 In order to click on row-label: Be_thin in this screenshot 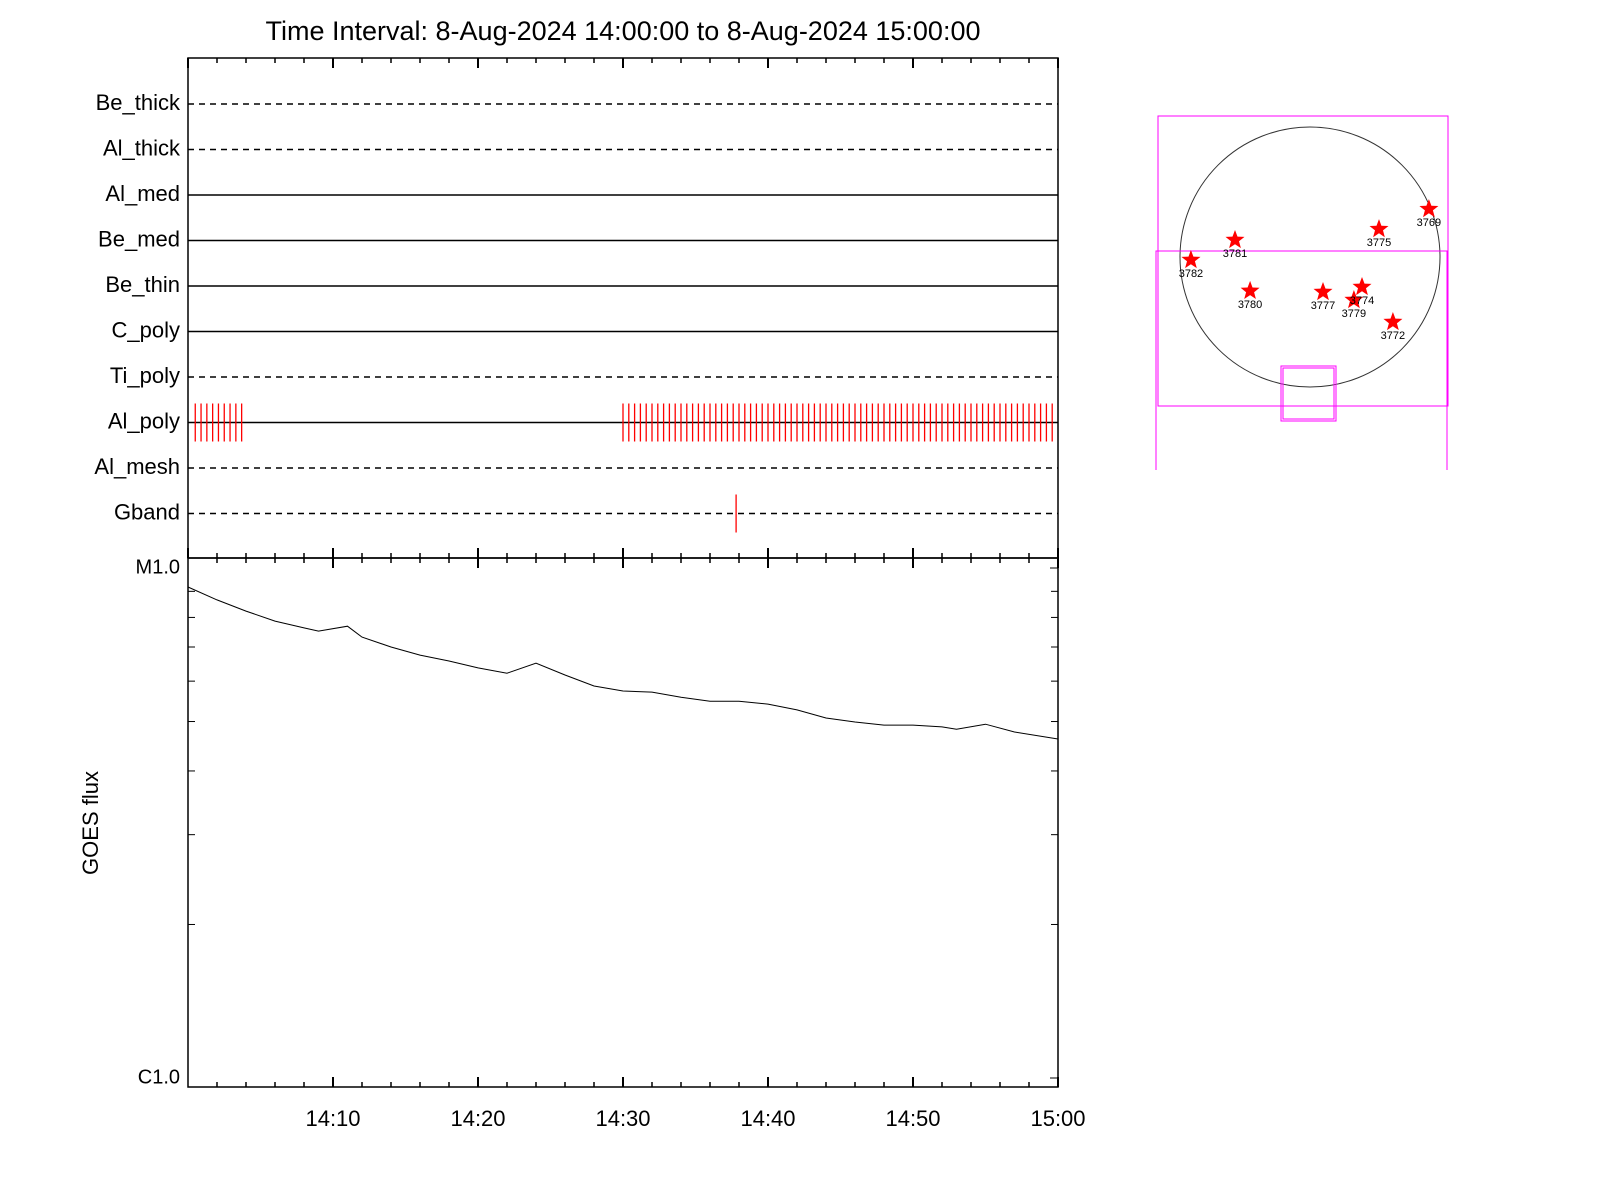, I will do `click(142, 284)`.